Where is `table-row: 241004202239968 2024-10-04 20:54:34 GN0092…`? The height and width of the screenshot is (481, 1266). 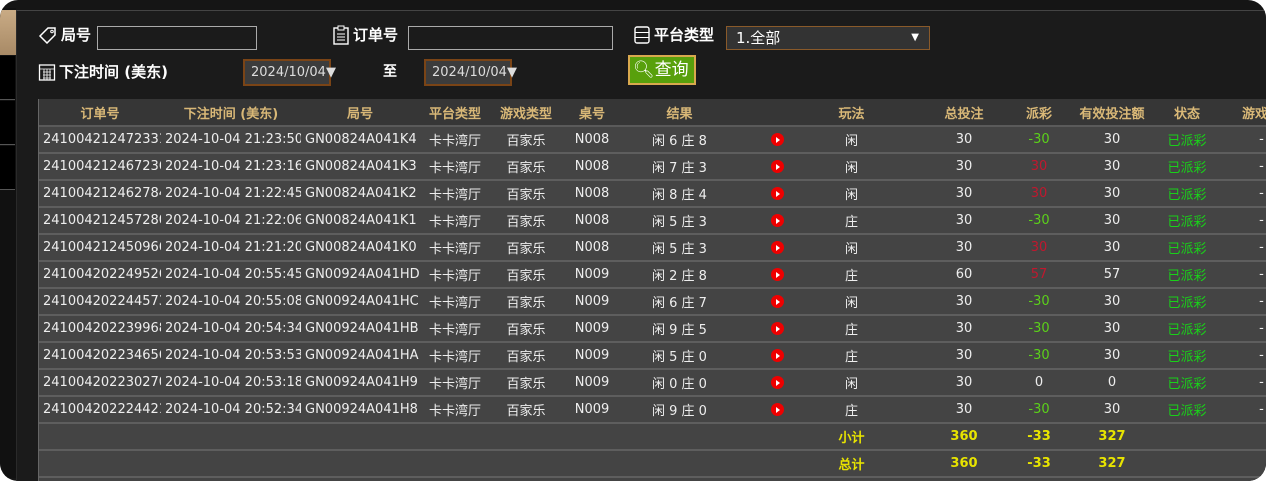 table-row: 241004202239968 2024-10-04 20:54:34 GN0092… is located at coordinates (652, 329).